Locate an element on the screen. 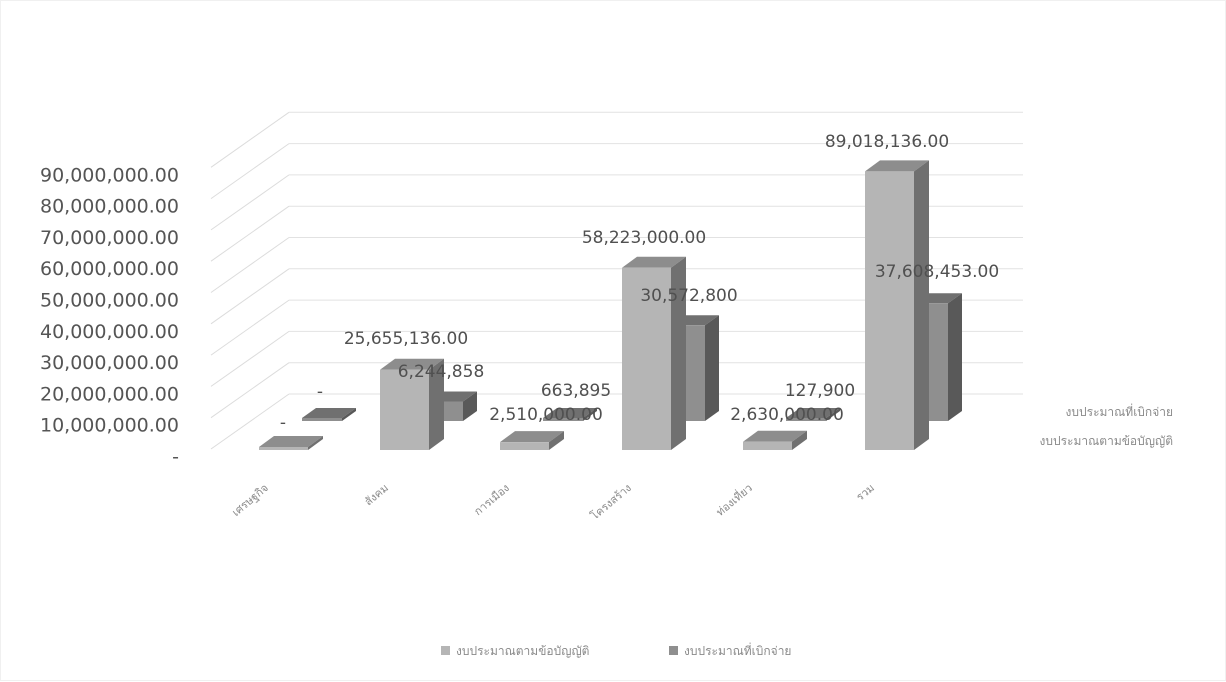 This screenshot has height=682, width=1226. legend-label: งบประมาณตามข้อบัญญัติ is located at coordinates (522, 651).